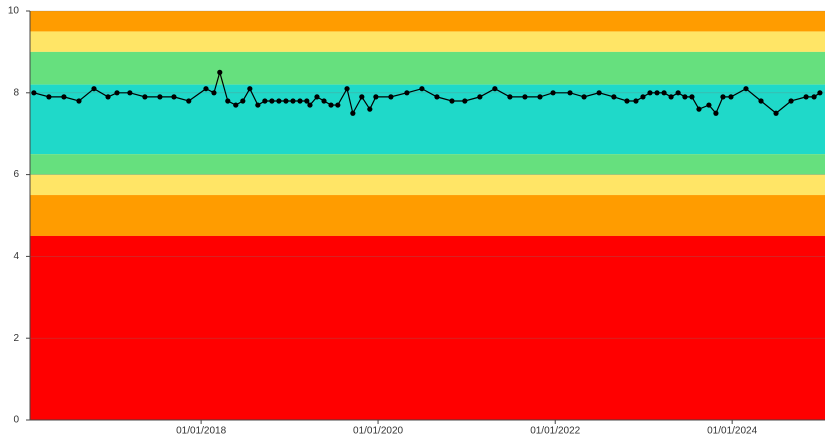 The width and height of the screenshot is (835, 448). I want to click on y-tick-label: 2, so click(16, 338).